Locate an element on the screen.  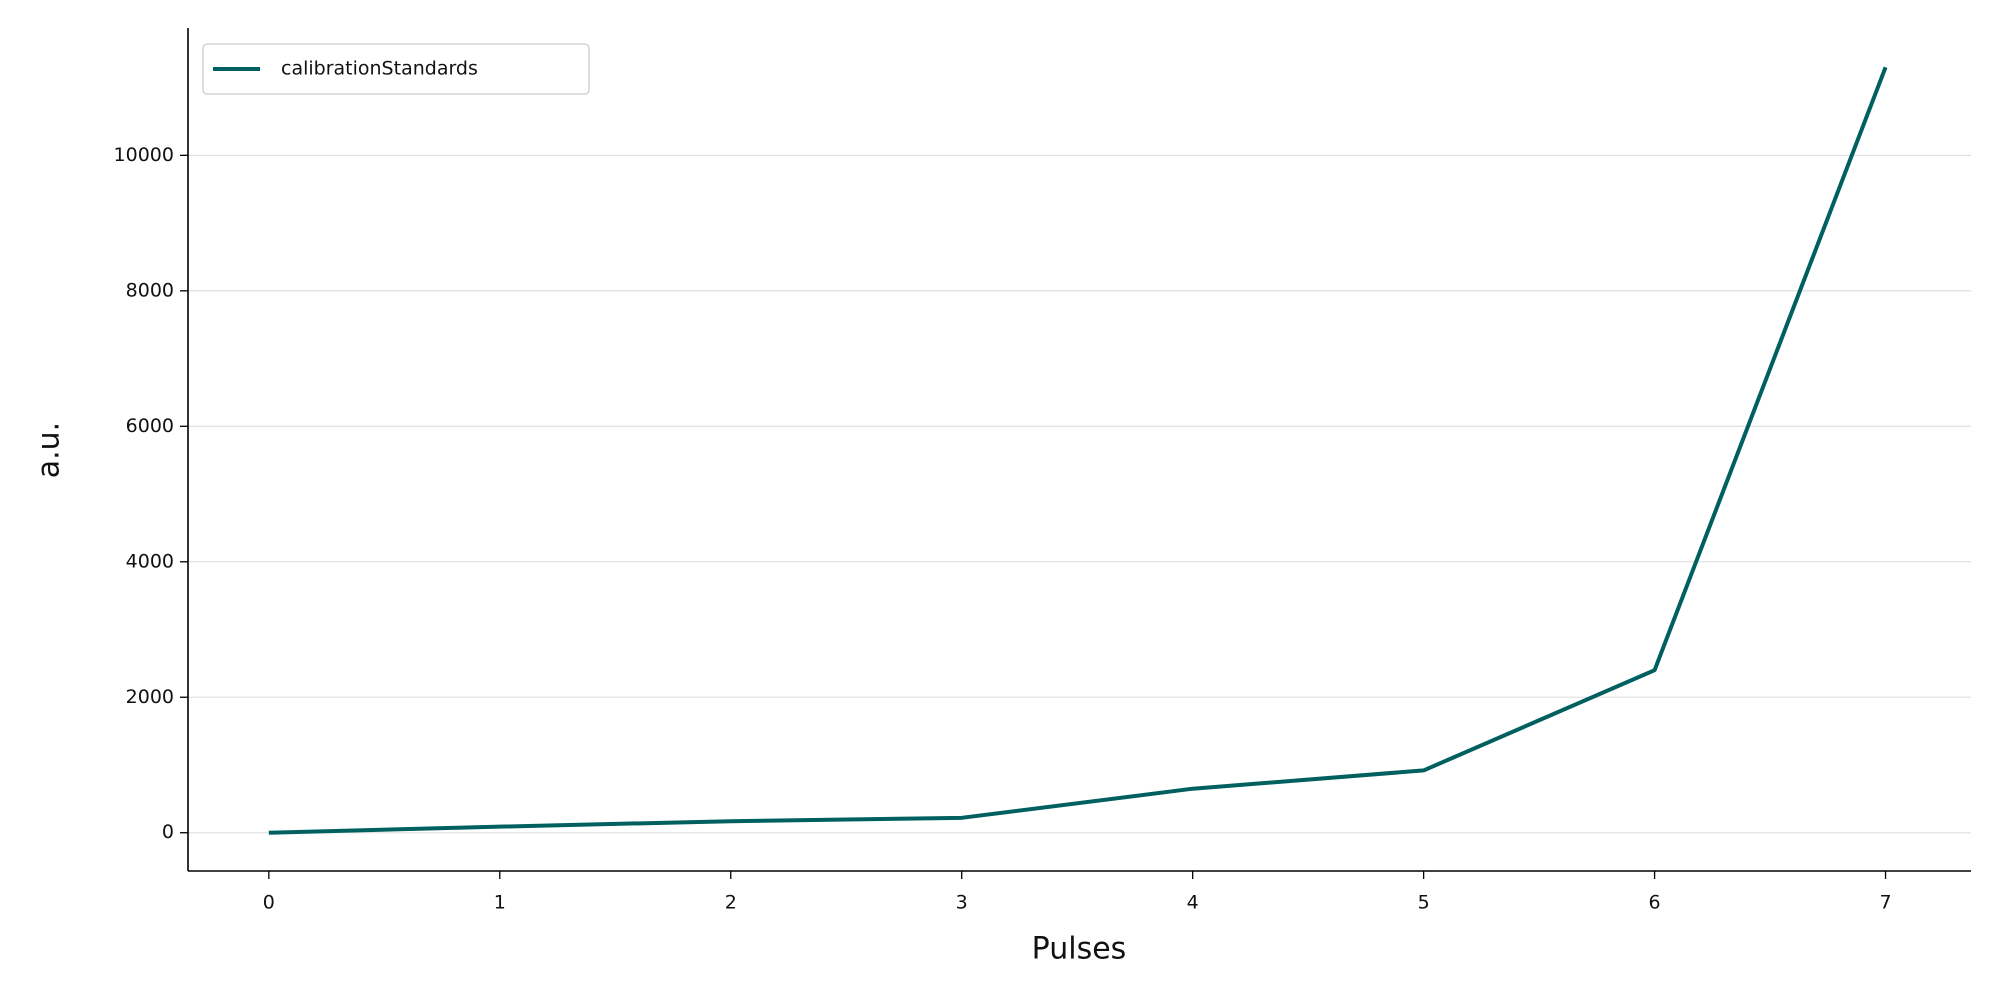
legend-label: calibrationStandards is located at coordinates (379, 69).